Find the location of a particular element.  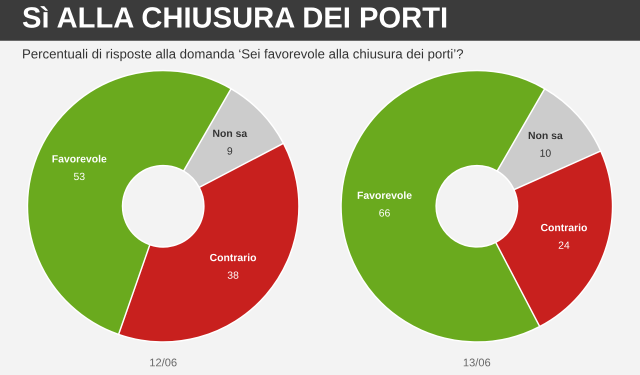

data-label: 10 is located at coordinates (545, 153).